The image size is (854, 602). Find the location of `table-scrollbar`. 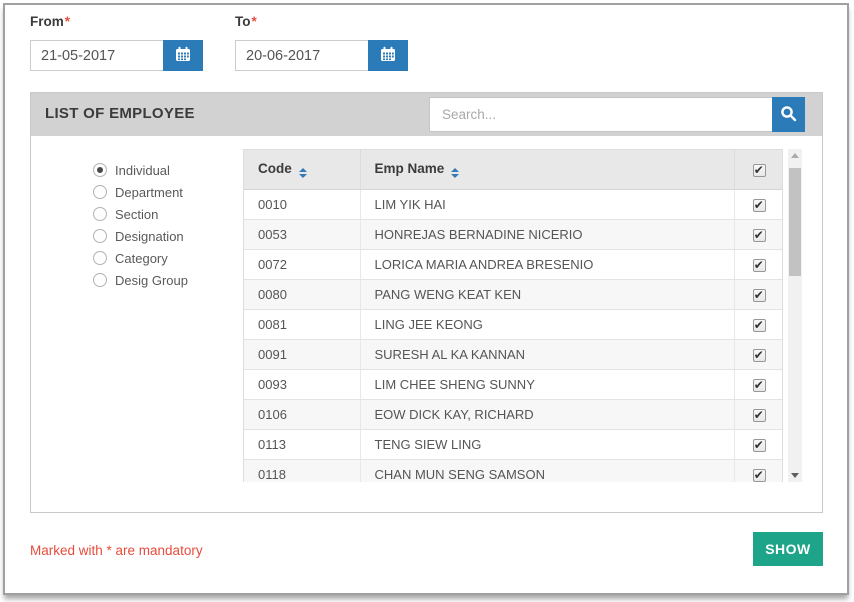

table-scrollbar is located at coordinates (795, 315).